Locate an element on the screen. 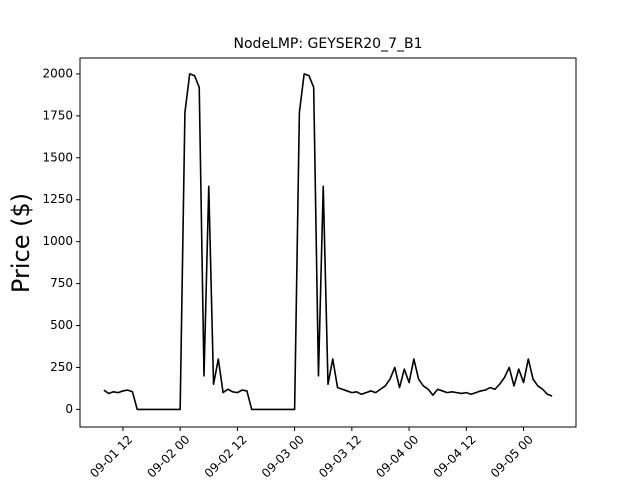 The width and height of the screenshot is (640, 480). y-tick-label: 2000 is located at coordinates (57, 73).